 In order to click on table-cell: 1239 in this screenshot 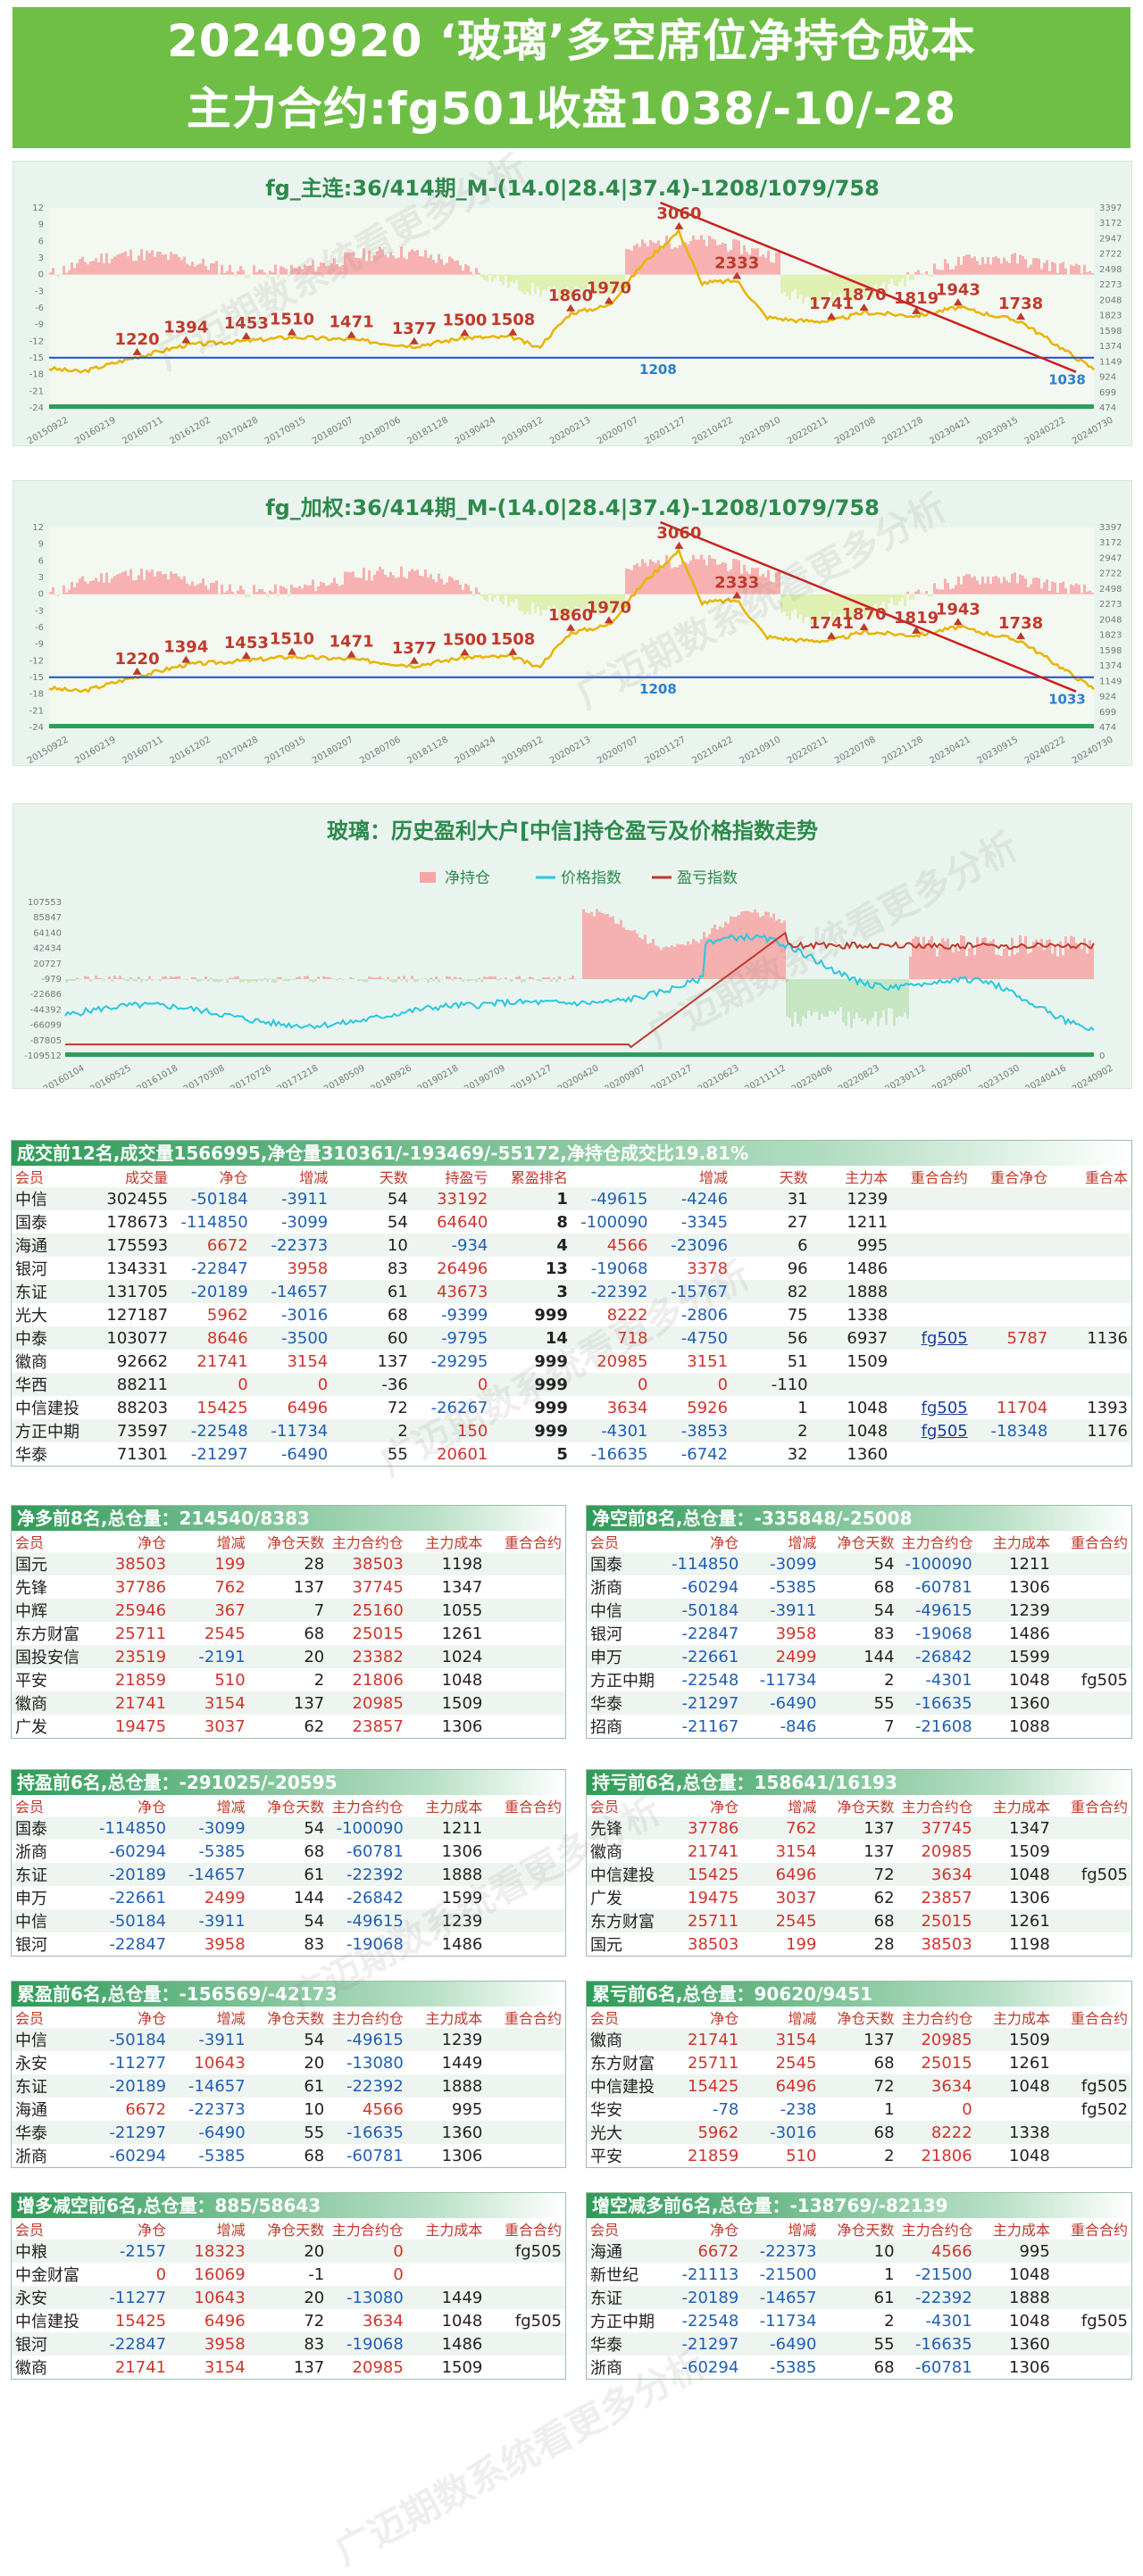, I will do `click(852, 1199)`.